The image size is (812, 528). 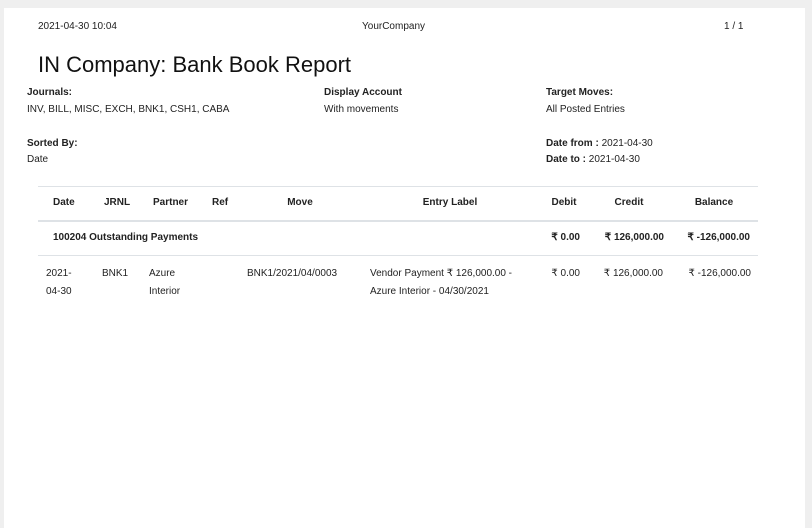 What do you see at coordinates (394, 26) in the screenshot?
I see `company-name: YourCompany` at bounding box center [394, 26].